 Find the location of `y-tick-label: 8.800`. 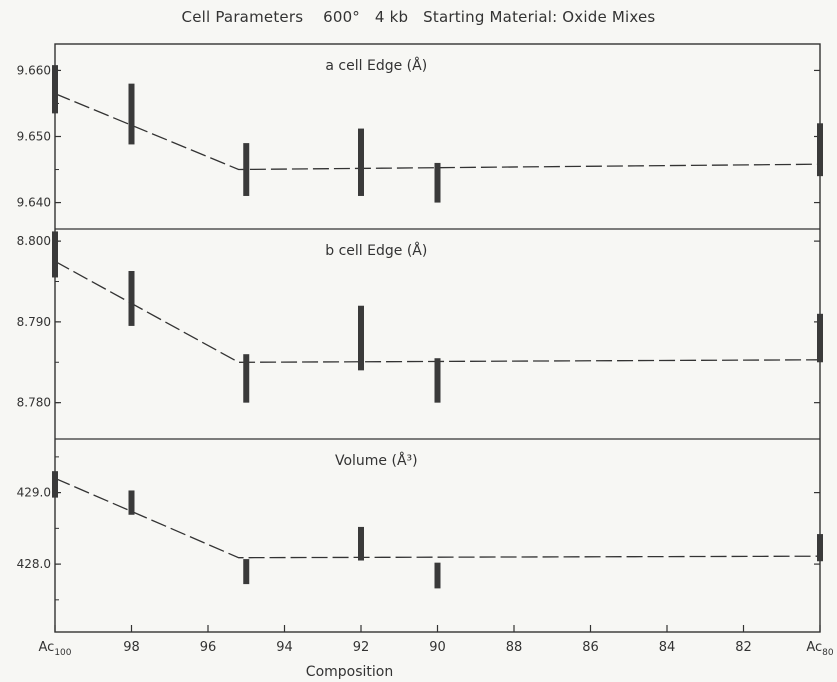

y-tick-label: 8.800 is located at coordinates (34, 241).